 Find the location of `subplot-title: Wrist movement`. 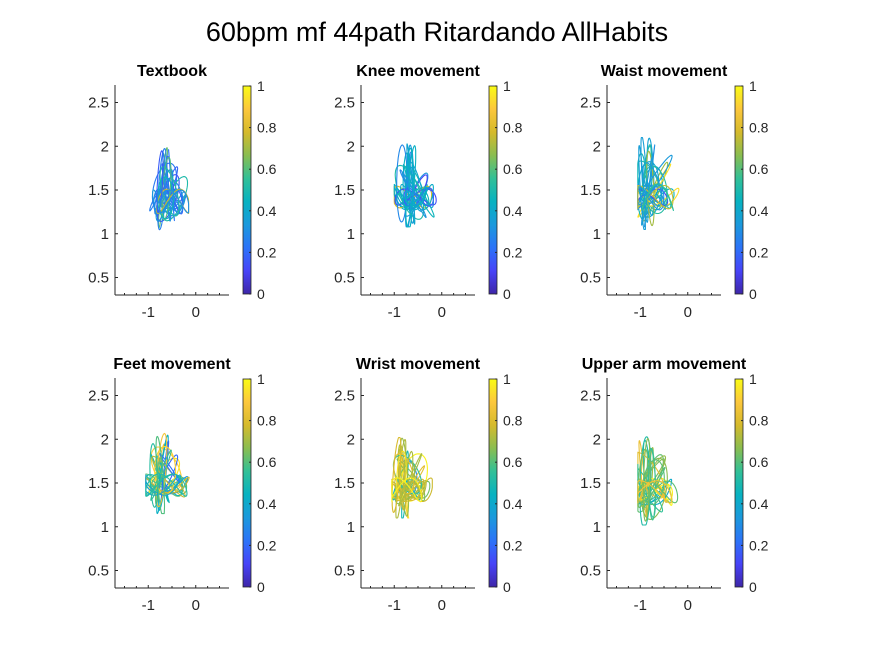

subplot-title: Wrist movement is located at coordinates (418, 364).